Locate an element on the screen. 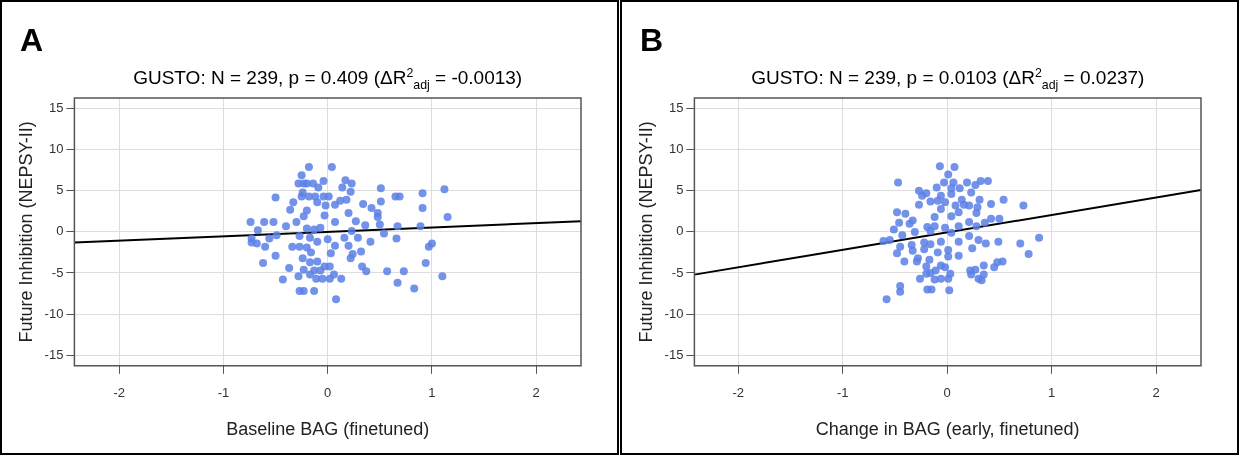 This screenshot has width=1239, height=455. chart-title: GUSTO: N = 239, p = 0.0103 (ΔR$^{2}$$_{adj}$ = 0.0237) is located at coordinates (948, 79).